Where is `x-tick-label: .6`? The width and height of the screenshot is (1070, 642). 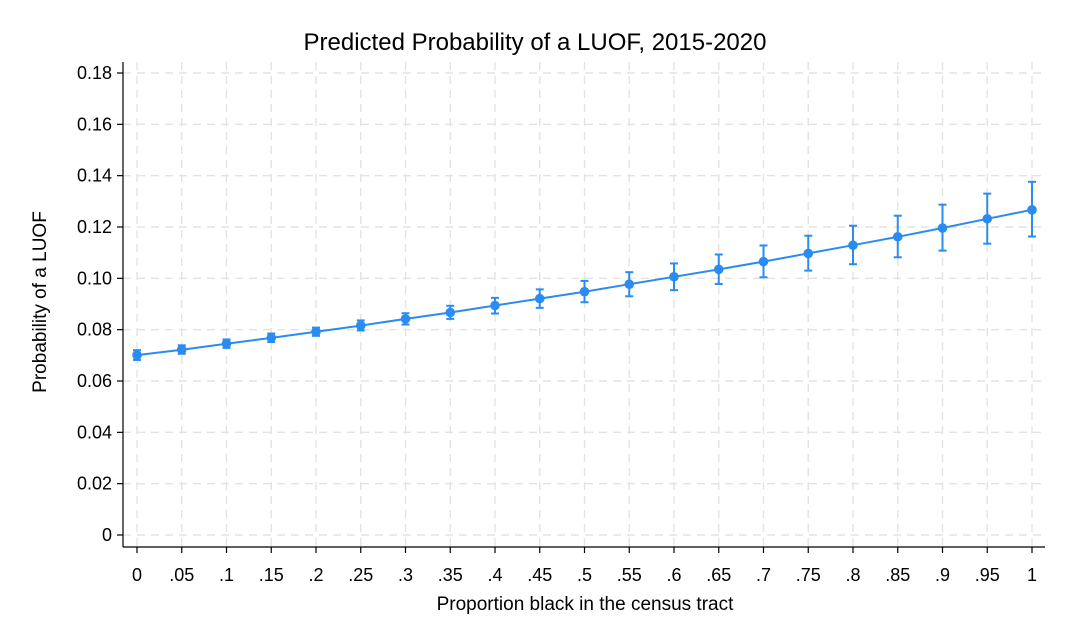 x-tick-label: .6 is located at coordinates (673, 575).